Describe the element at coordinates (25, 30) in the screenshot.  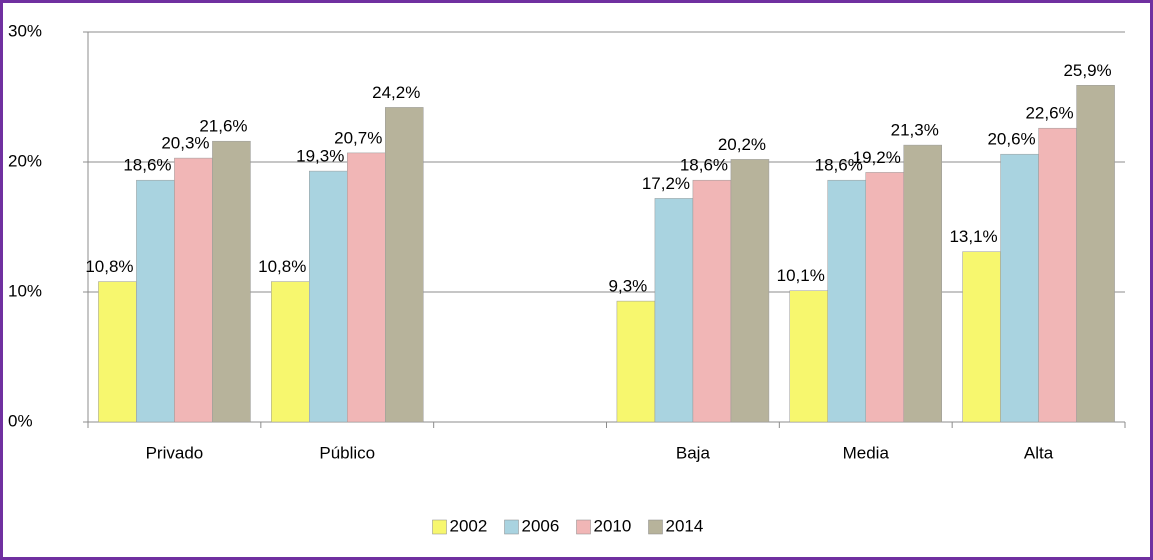
I see `y-tick-label: 30%` at that location.